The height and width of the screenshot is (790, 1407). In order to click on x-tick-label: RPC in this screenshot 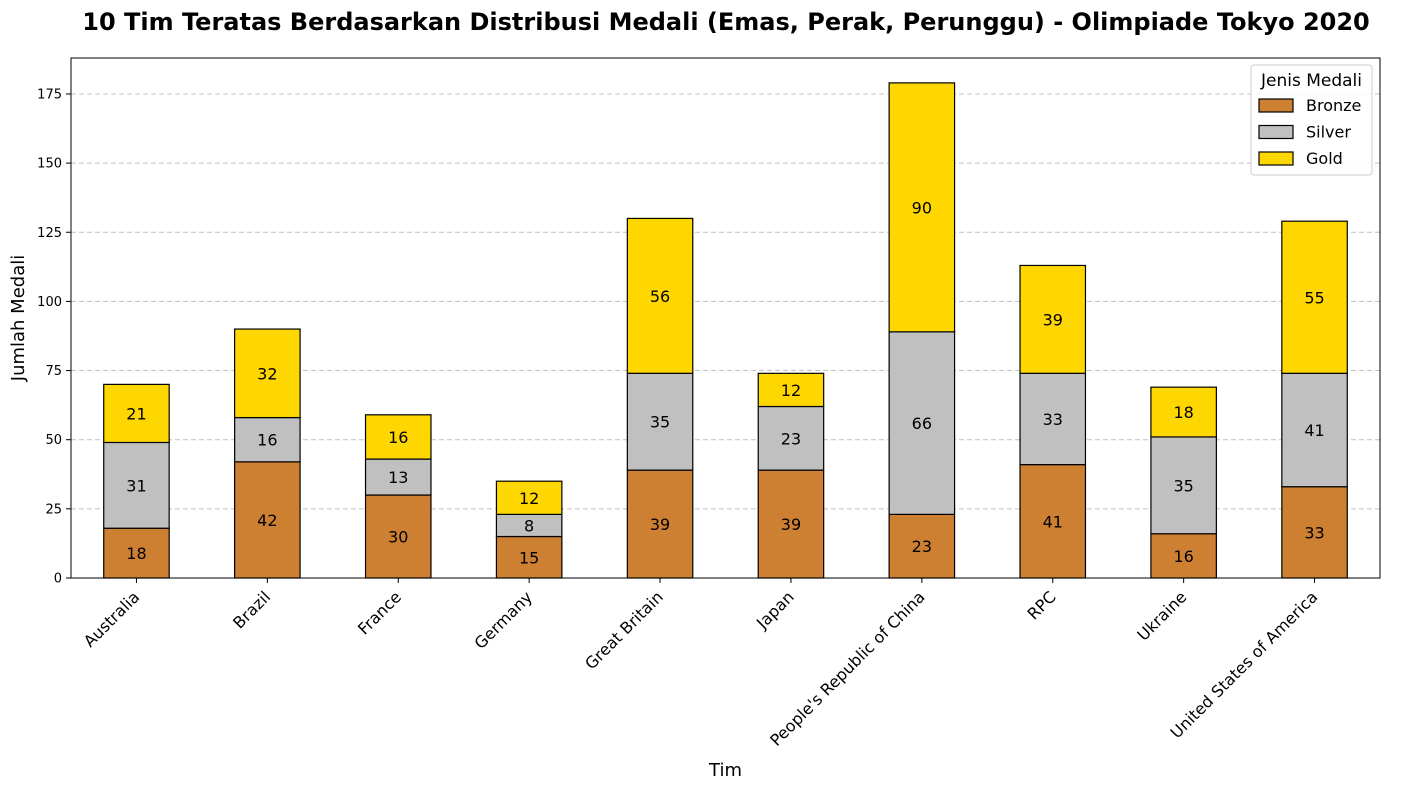, I will do `click(1042, 605)`.